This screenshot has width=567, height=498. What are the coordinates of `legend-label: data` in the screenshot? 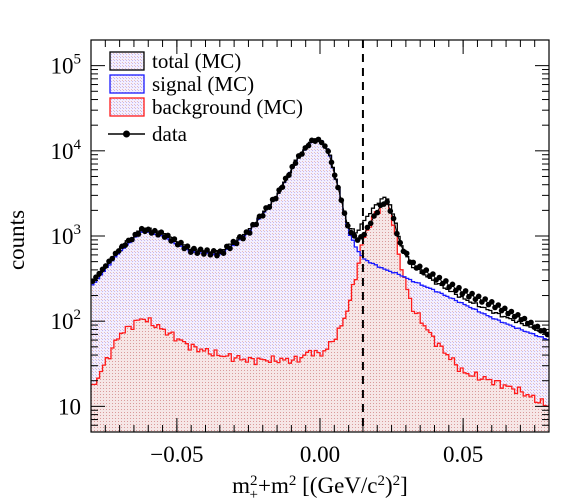 It's located at (170, 134).